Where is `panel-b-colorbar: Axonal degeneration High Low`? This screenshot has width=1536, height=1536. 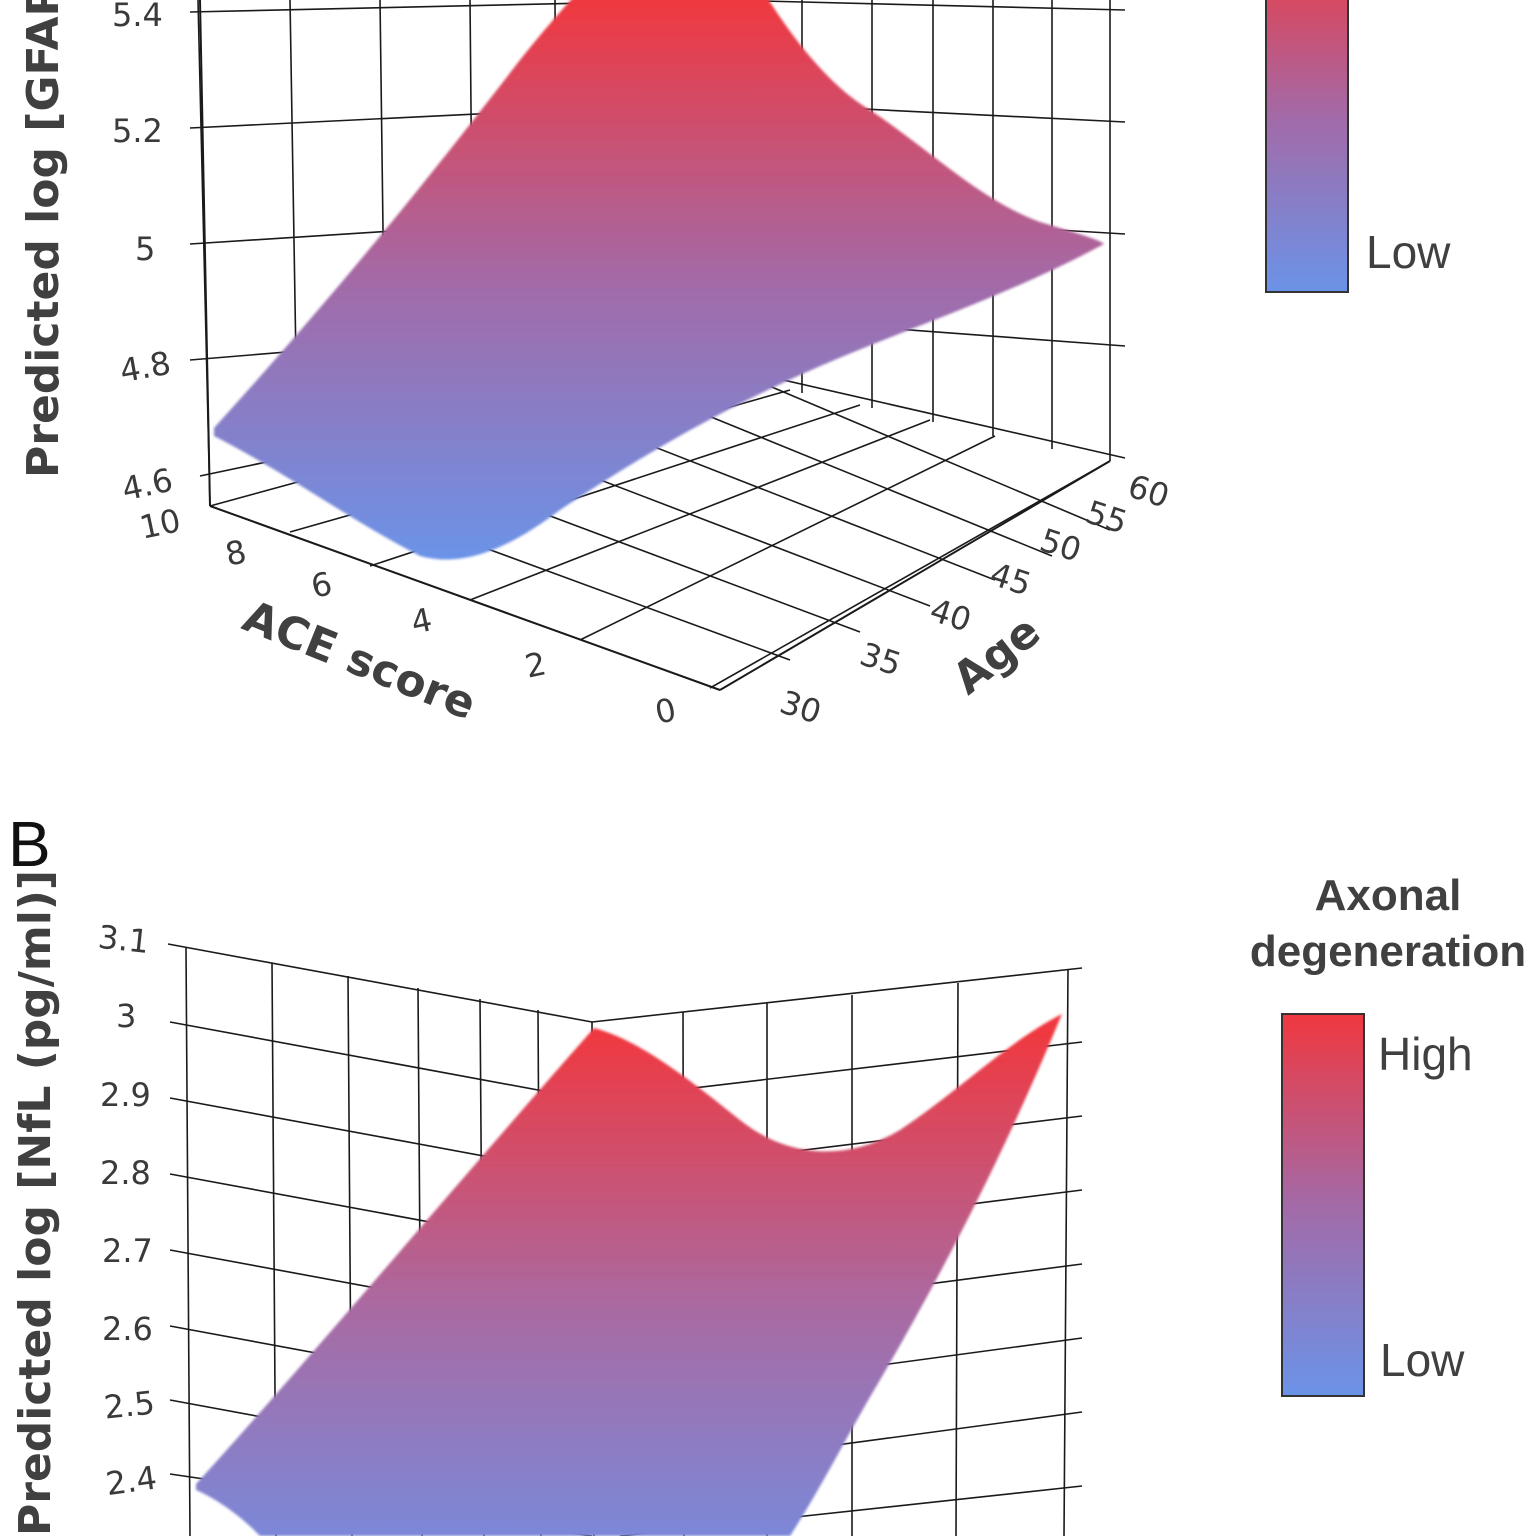
panel-b-colorbar: Axonal degeneration High Low is located at coordinates (1388, 1134).